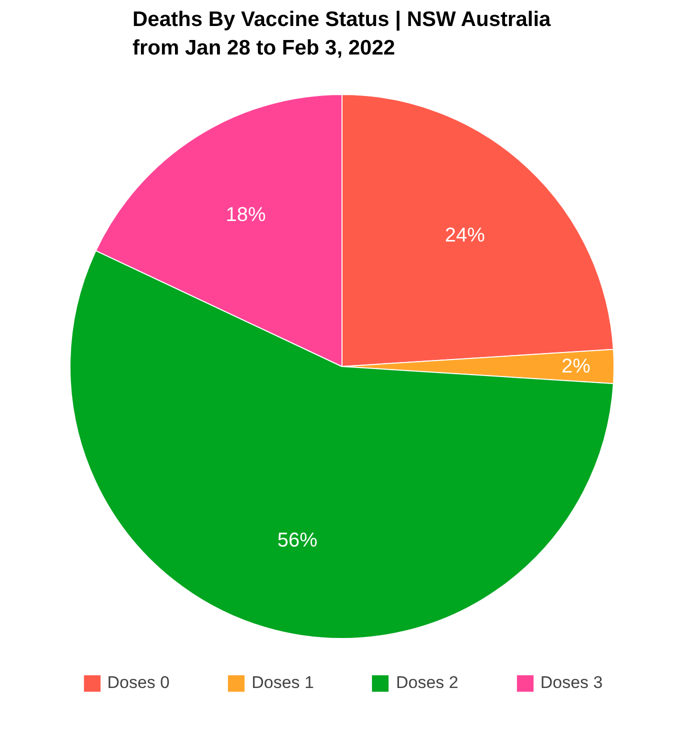  I want to click on data-label: 24%, so click(465, 235).